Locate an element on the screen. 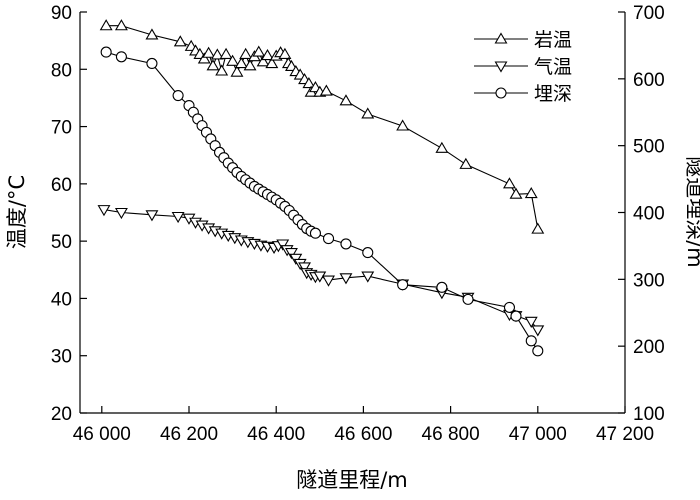 This screenshot has width=700, height=500. y-left-tick-label: 20 is located at coordinates (61, 414).